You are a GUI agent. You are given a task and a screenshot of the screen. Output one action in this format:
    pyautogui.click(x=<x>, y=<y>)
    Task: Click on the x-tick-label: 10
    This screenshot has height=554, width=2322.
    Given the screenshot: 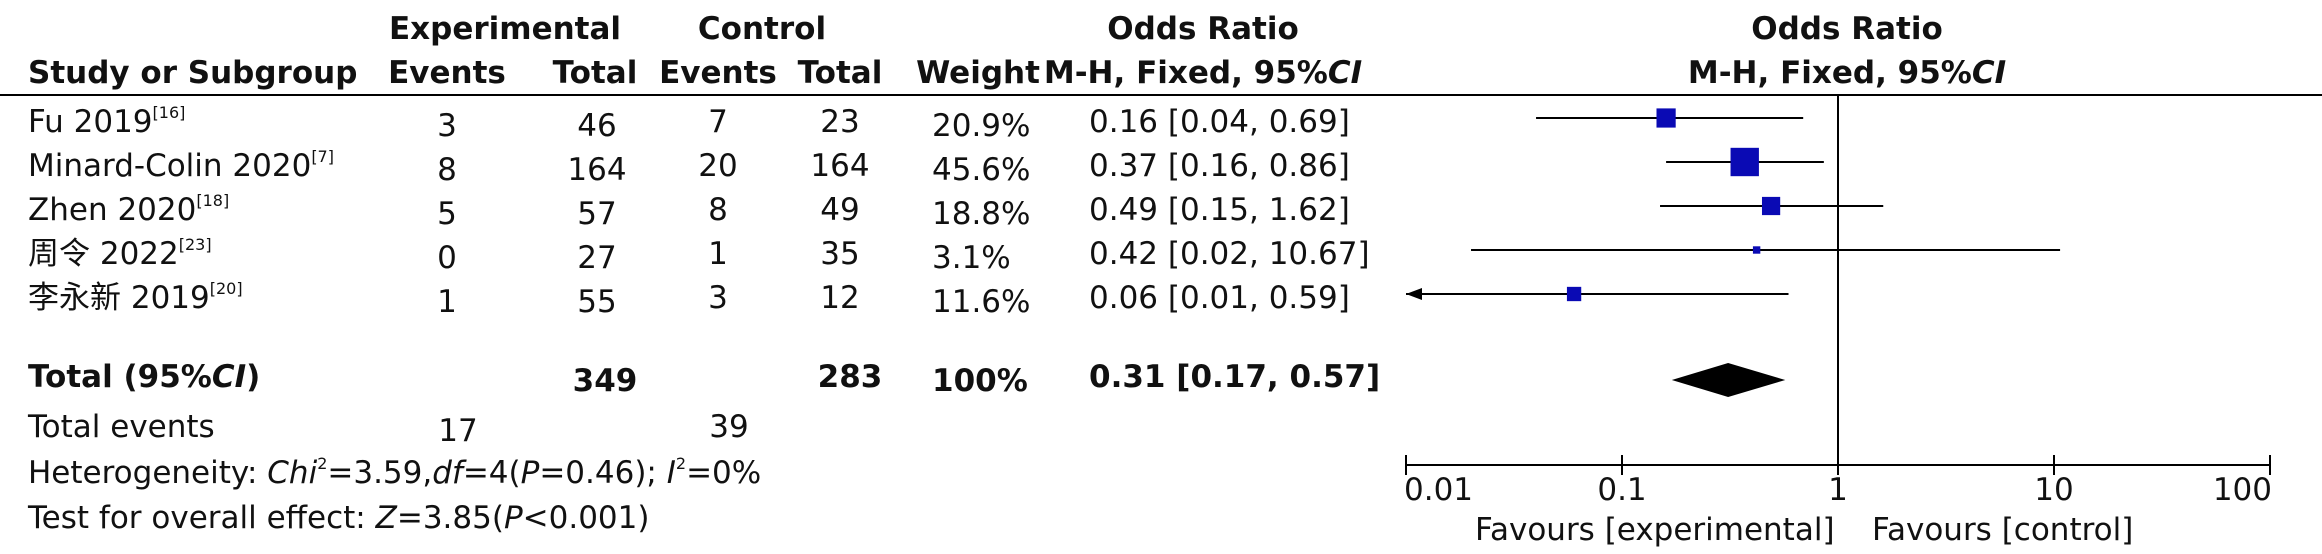 What is the action you would take?
    pyautogui.click(x=2053, y=490)
    